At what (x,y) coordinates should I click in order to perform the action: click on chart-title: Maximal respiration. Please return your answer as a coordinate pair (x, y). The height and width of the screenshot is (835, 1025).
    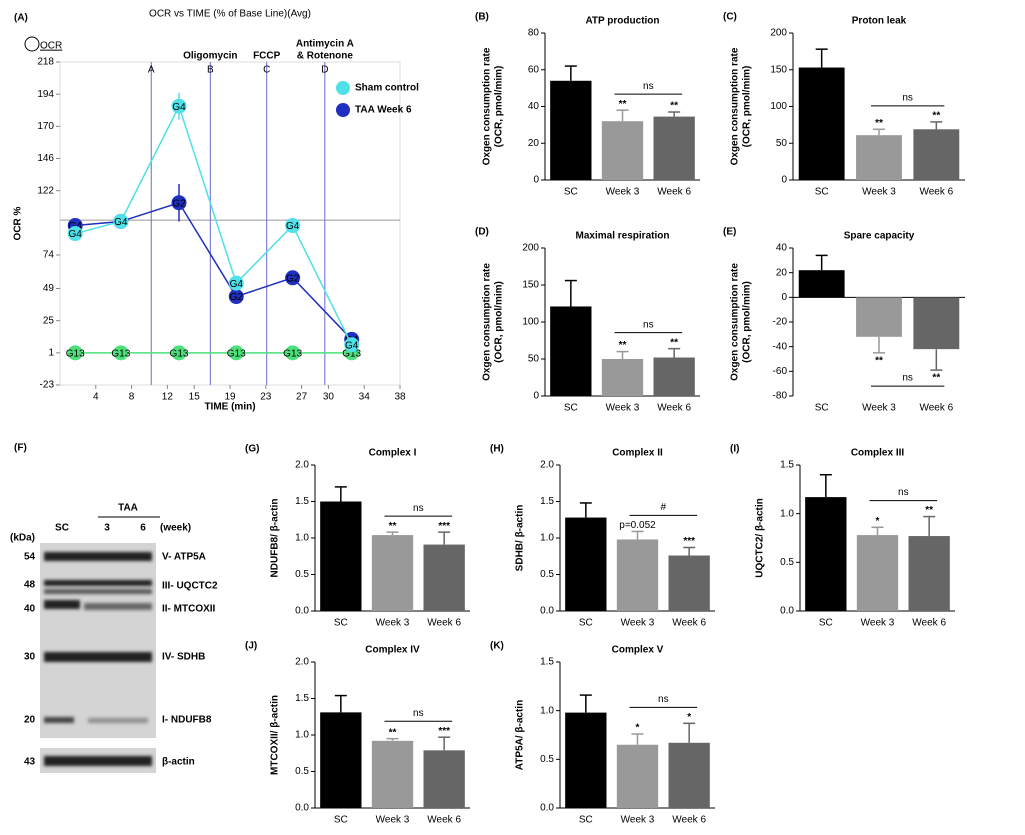
    Looking at the image, I should click on (623, 236).